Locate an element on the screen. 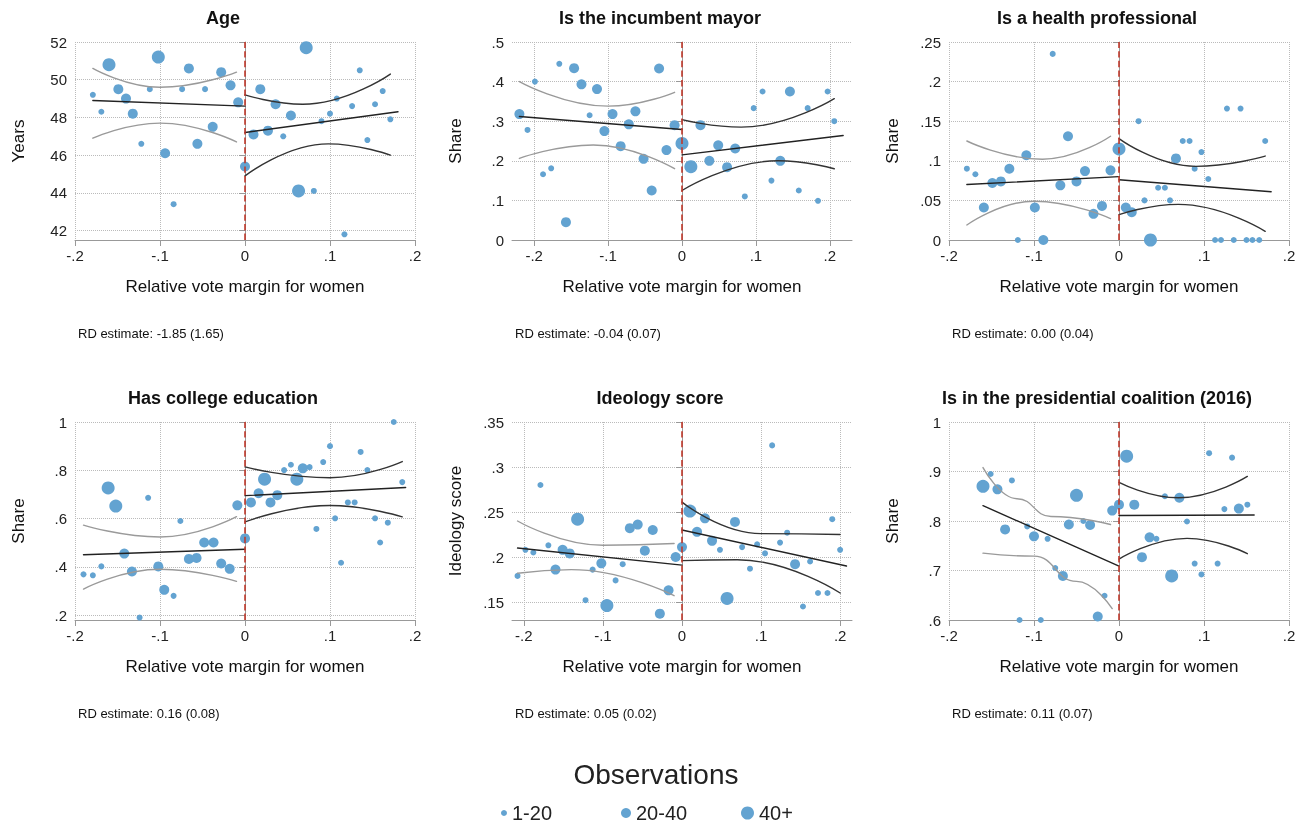 Image resolution: width=1312 pixels, height=839 pixels. y-axis-title: Ideology score is located at coordinates (455, 521).